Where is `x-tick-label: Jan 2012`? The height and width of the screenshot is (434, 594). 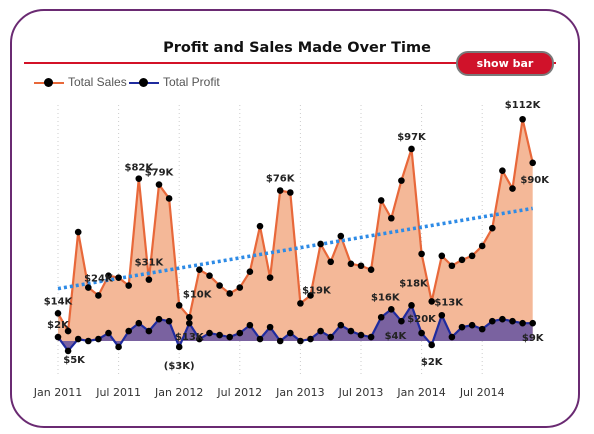
x-tick-label: Jan 2012 is located at coordinates (178, 392).